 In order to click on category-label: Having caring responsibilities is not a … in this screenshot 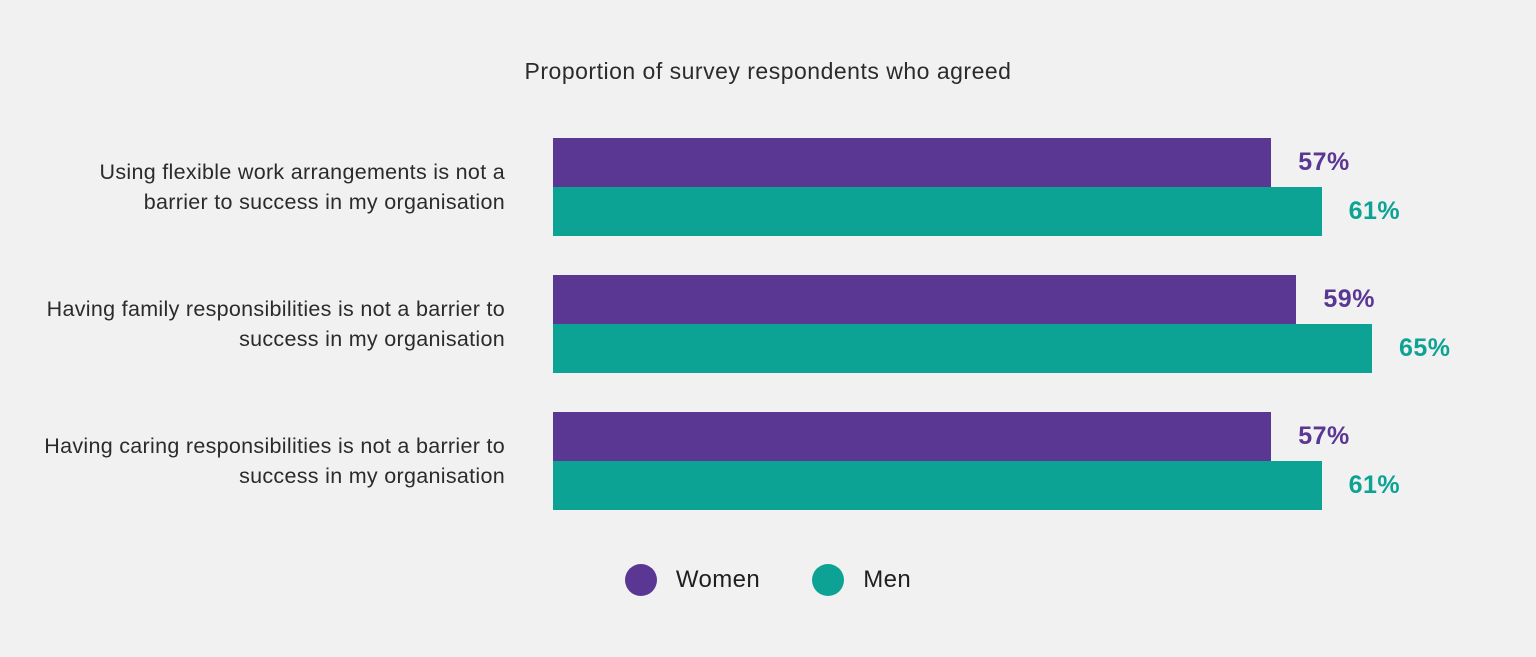, I will do `click(274, 461)`.